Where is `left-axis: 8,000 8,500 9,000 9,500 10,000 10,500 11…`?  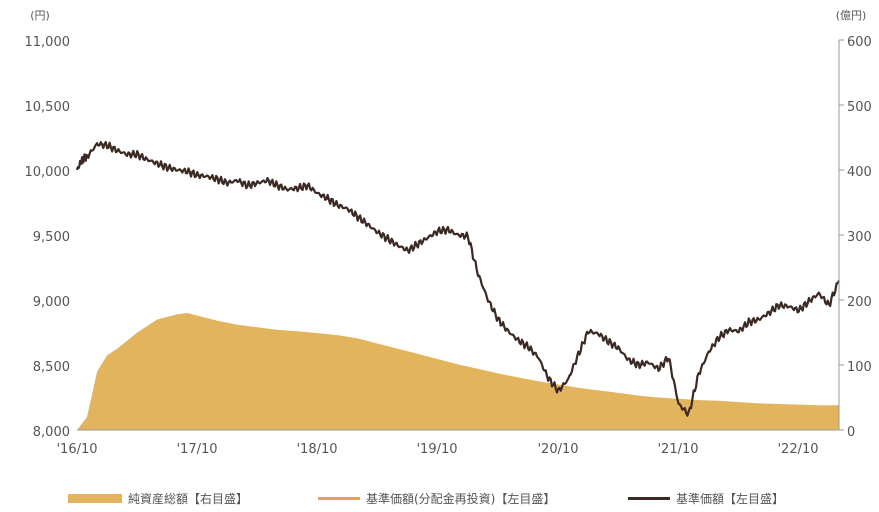 left-axis: 8,000 8,500 9,000 9,500 10,000 10,500 11… is located at coordinates (48, 237).